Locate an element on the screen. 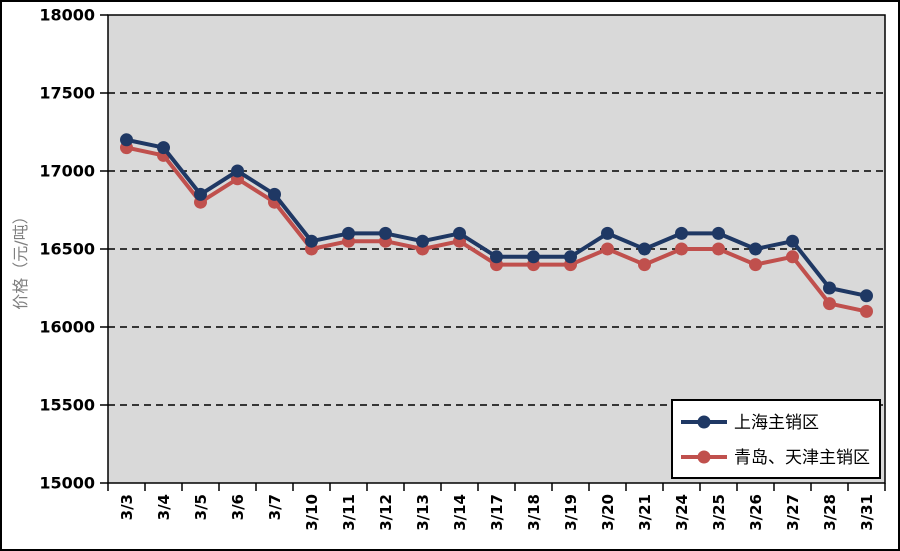 The image size is (900, 551). y-axis-tick-label-18000: 18000 is located at coordinates (67, 15).